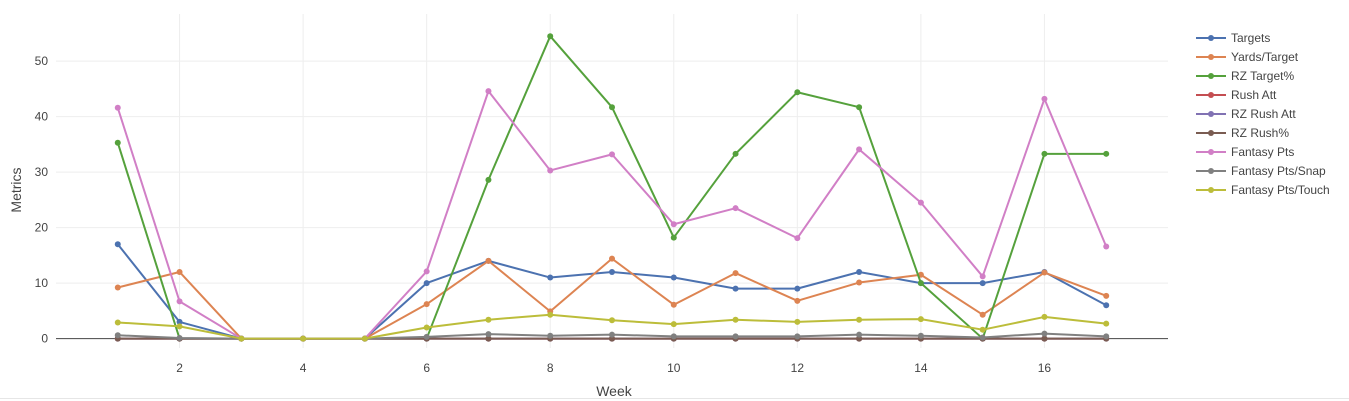  Describe the element at coordinates (1265, 57) in the screenshot. I see `legend-label: Yards/Target` at that location.